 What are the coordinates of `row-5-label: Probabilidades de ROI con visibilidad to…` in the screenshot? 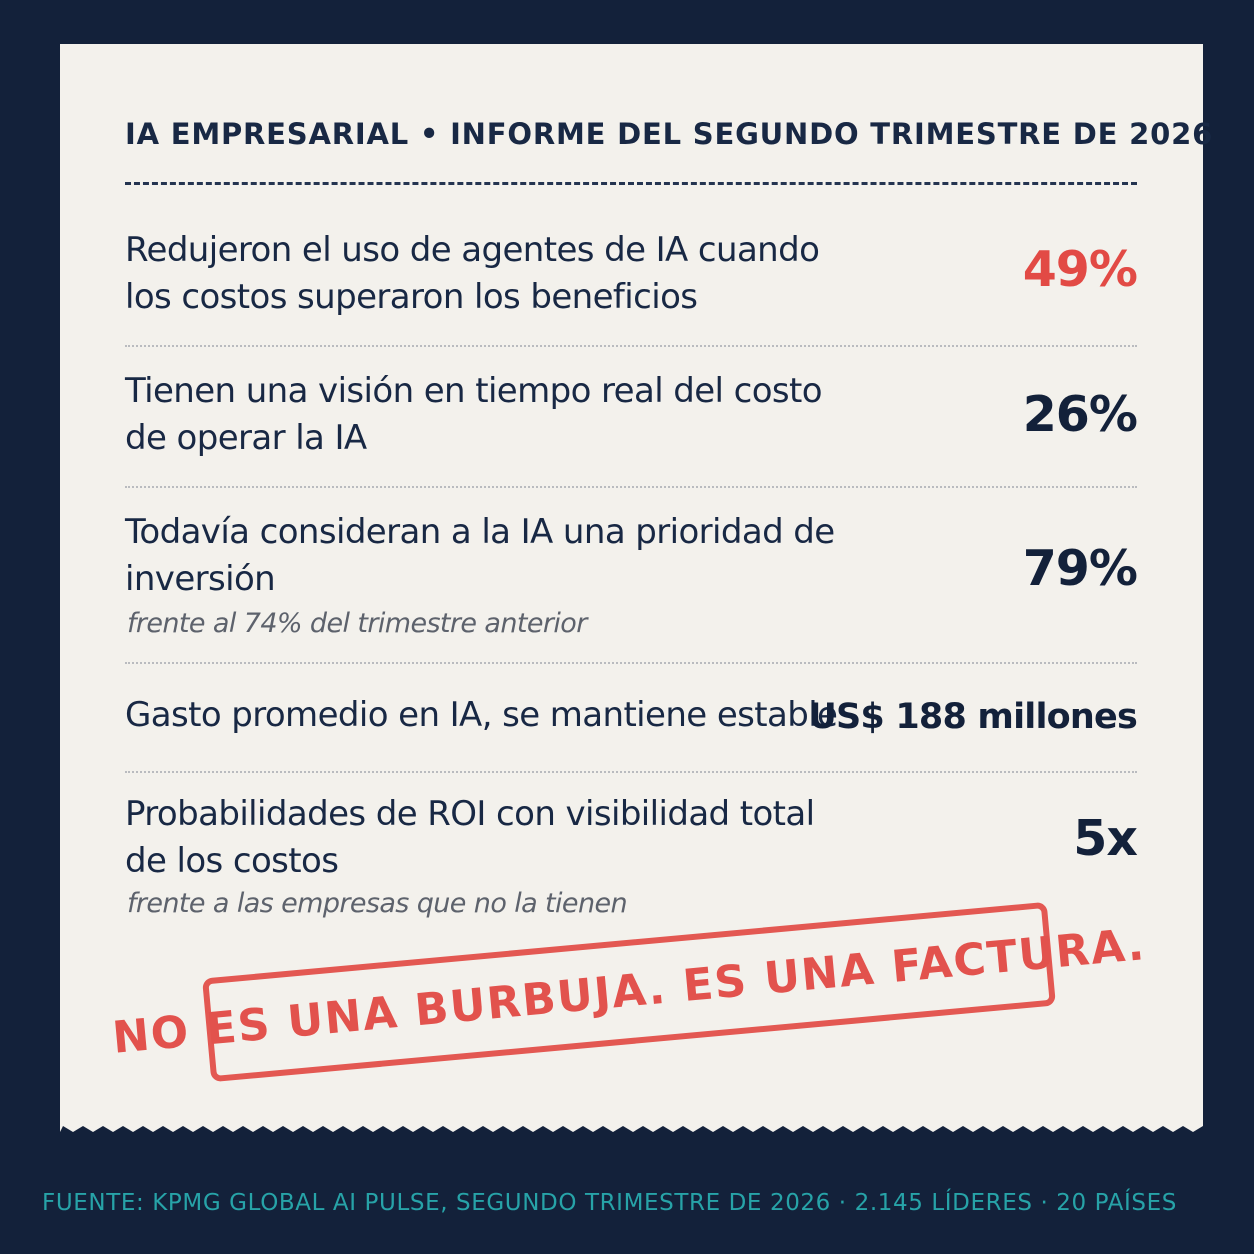 It's located at (470, 837).